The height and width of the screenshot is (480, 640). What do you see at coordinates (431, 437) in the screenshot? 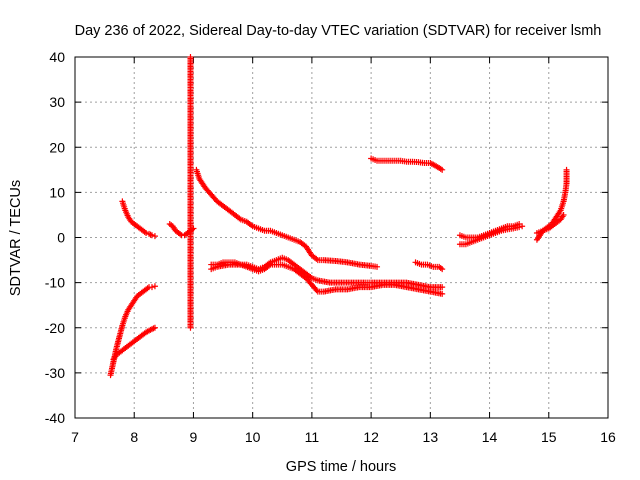
I see `x-tick-label: 13` at bounding box center [431, 437].